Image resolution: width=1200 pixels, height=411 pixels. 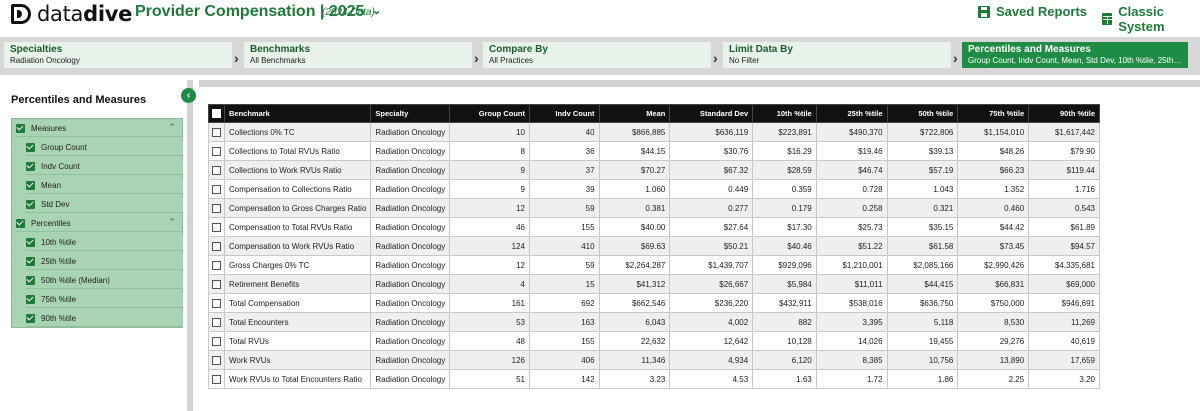 I want to click on saved-reports-button: Saved Reports, so click(x=1032, y=11).